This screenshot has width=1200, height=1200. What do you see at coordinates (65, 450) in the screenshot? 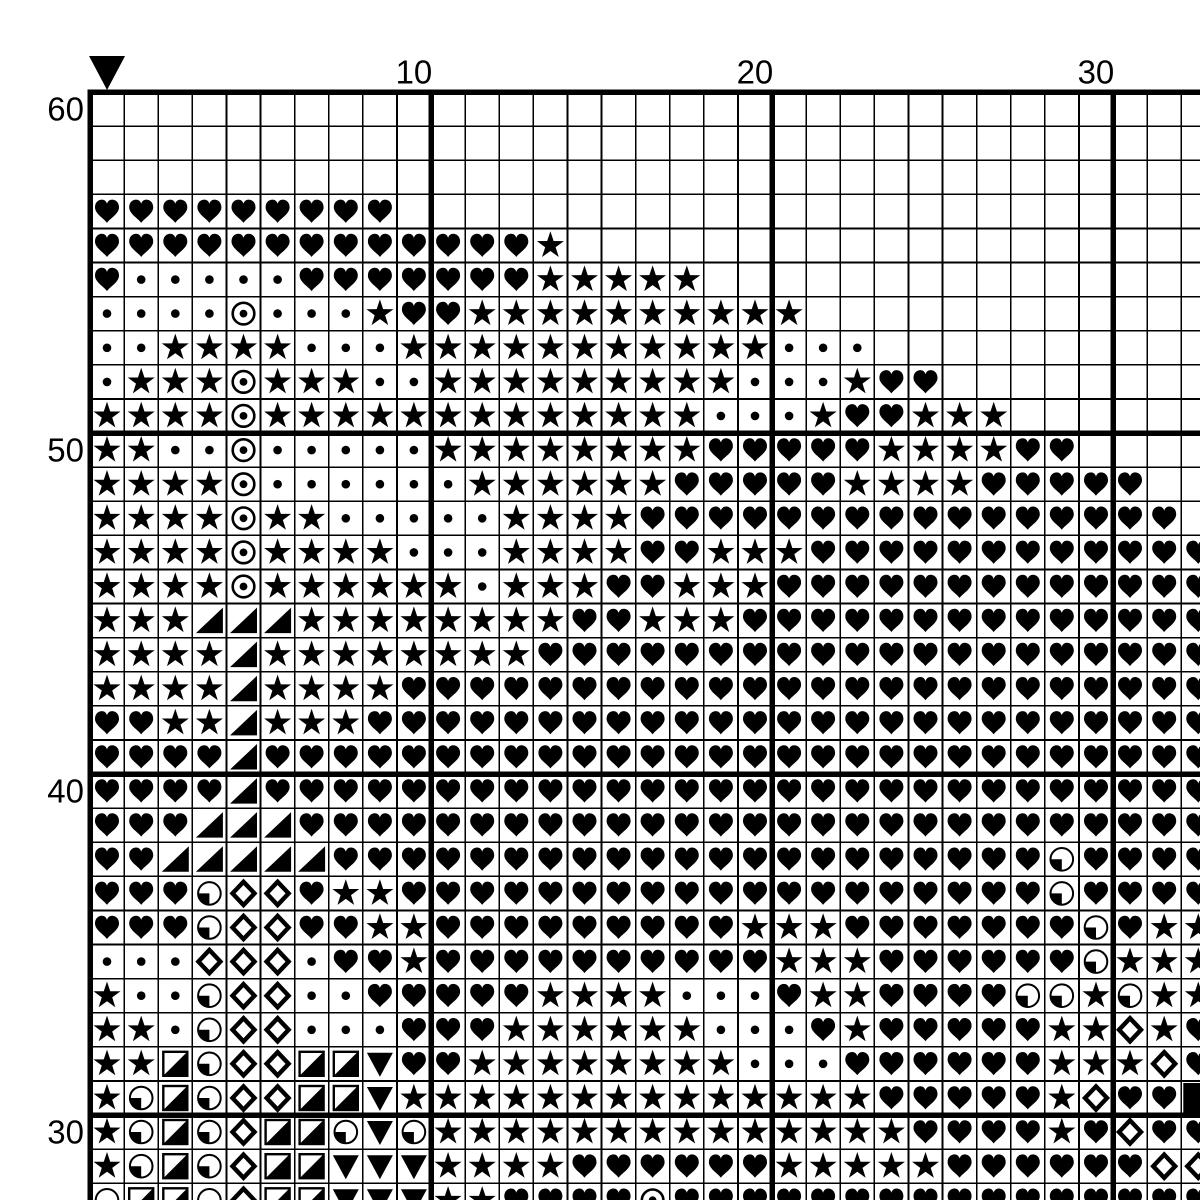
I see `row-number-label: 50` at bounding box center [65, 450].